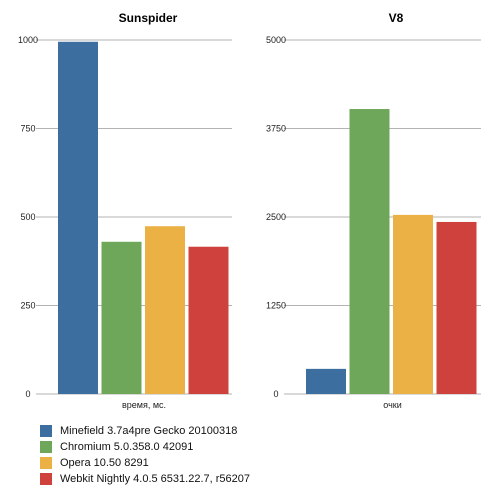 This screenshot has width=500, height=497. I want to click on v8-bar-webkit, so click(456, 307).